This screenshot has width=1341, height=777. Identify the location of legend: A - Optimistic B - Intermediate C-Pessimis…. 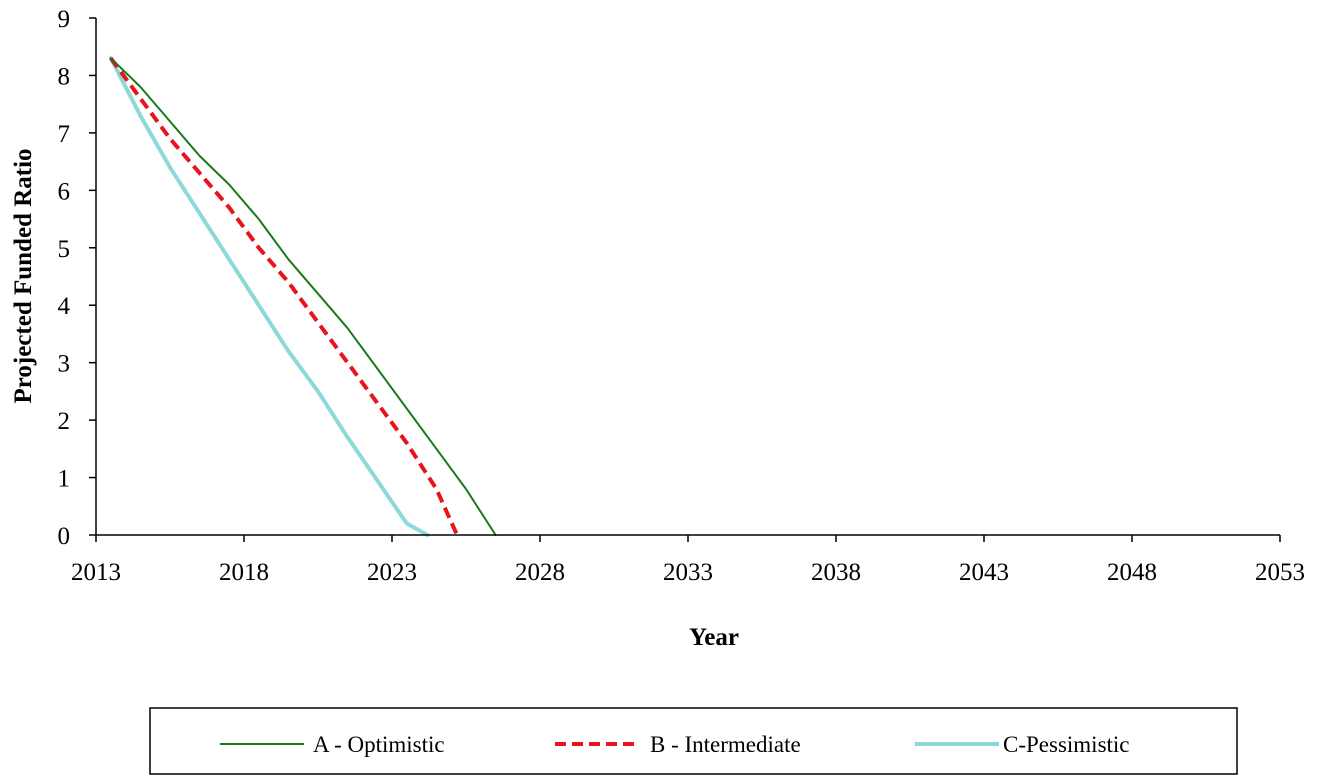
(693, 741).